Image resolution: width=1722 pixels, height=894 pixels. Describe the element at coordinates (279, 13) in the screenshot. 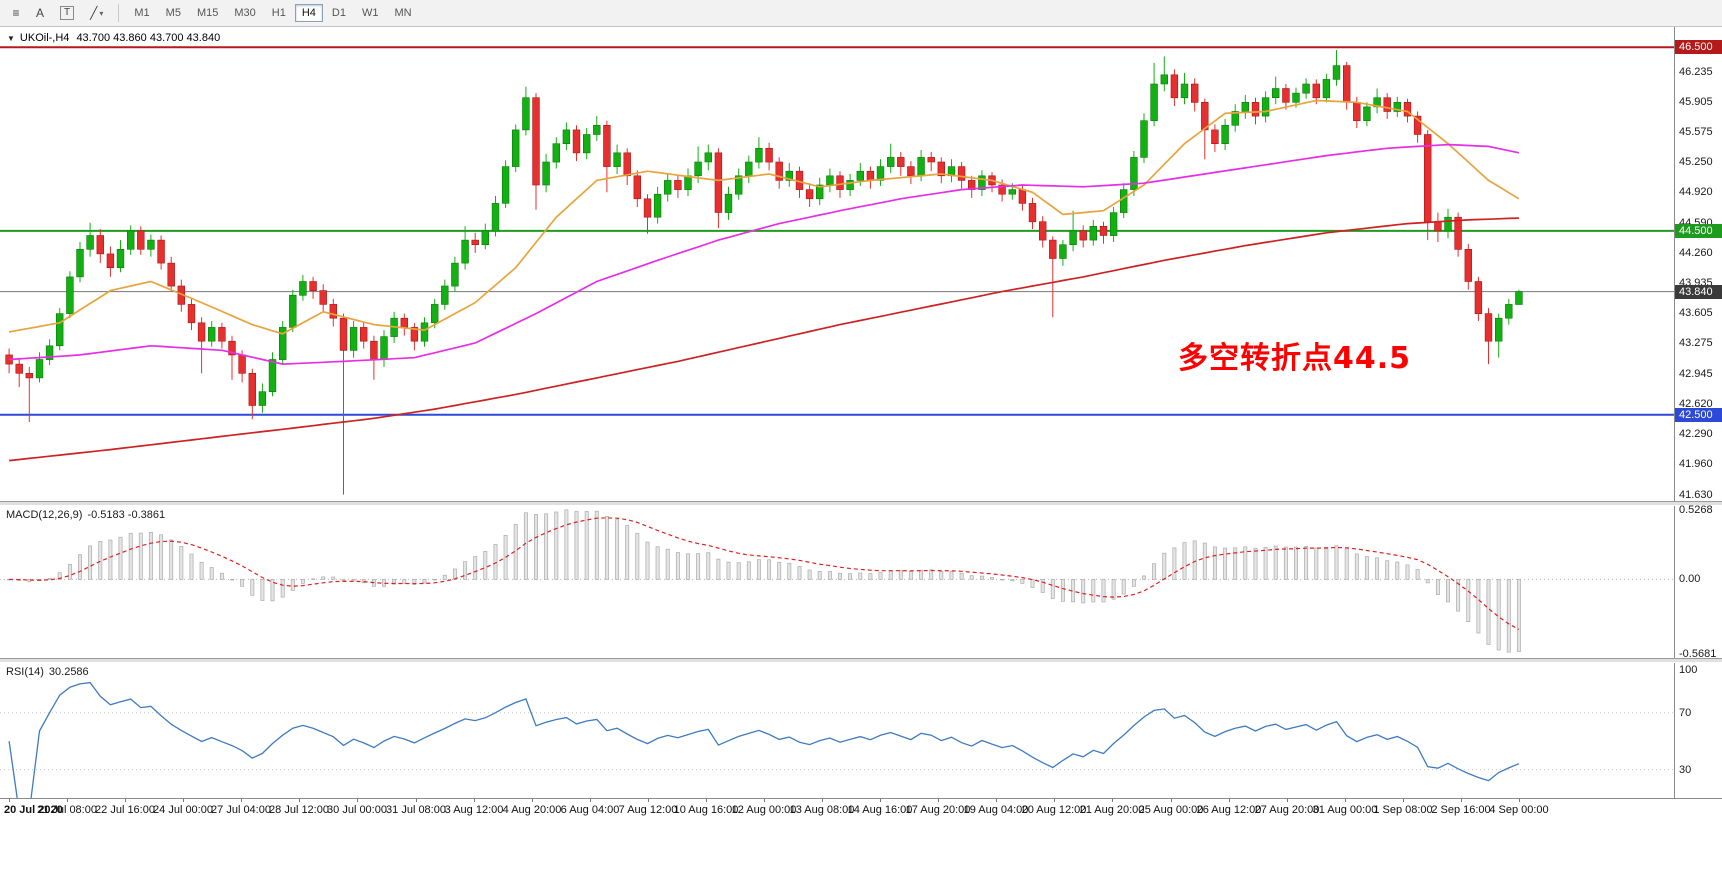

I see `timeframe-h1: H1` at that location.